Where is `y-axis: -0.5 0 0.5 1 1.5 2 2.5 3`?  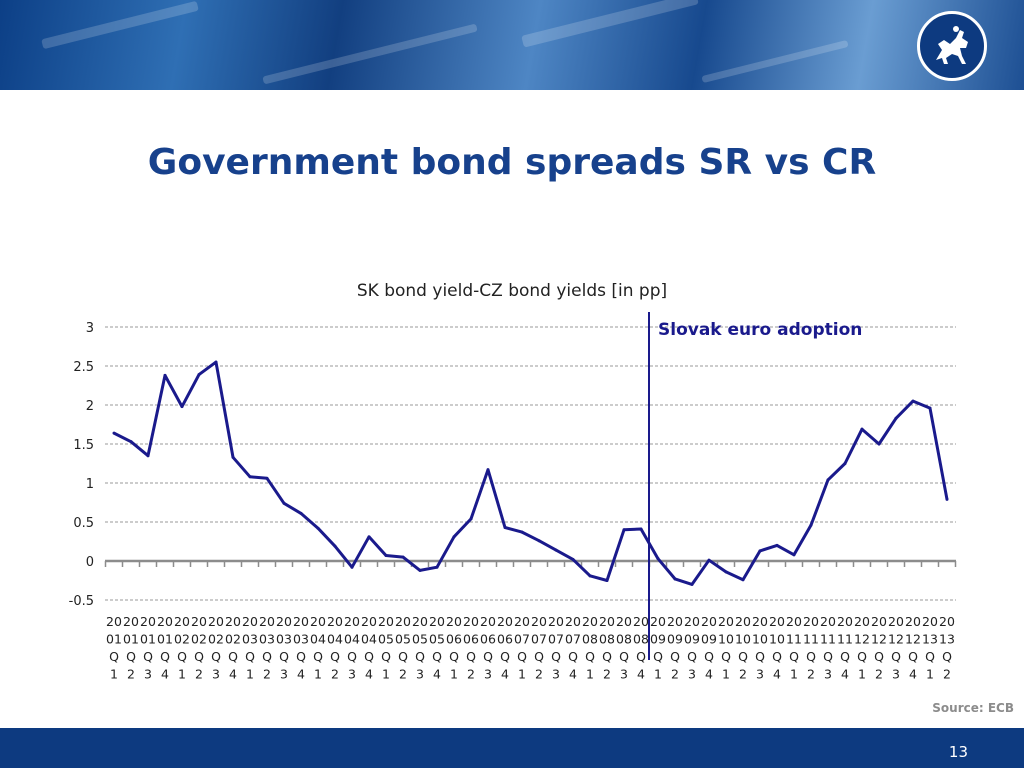 y-axis: -0.5 0 0.5 1 1.5 2 2.5 3 is located at coordinates (81, 465).